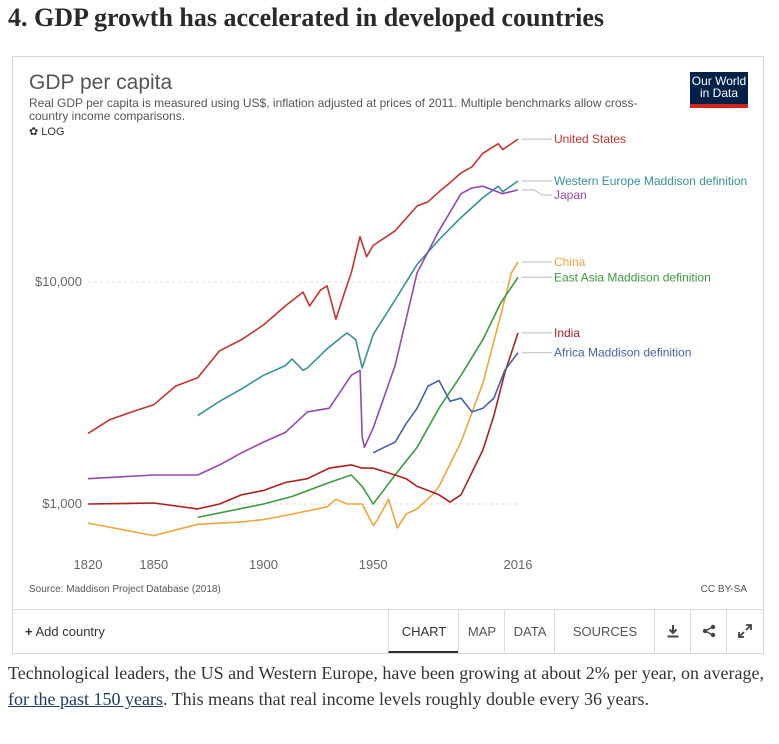 This screenshot has height=744, width=779. I want to click on chart-controls: + Add country CHART MAP DATA SOURCES, so click(388, 631).